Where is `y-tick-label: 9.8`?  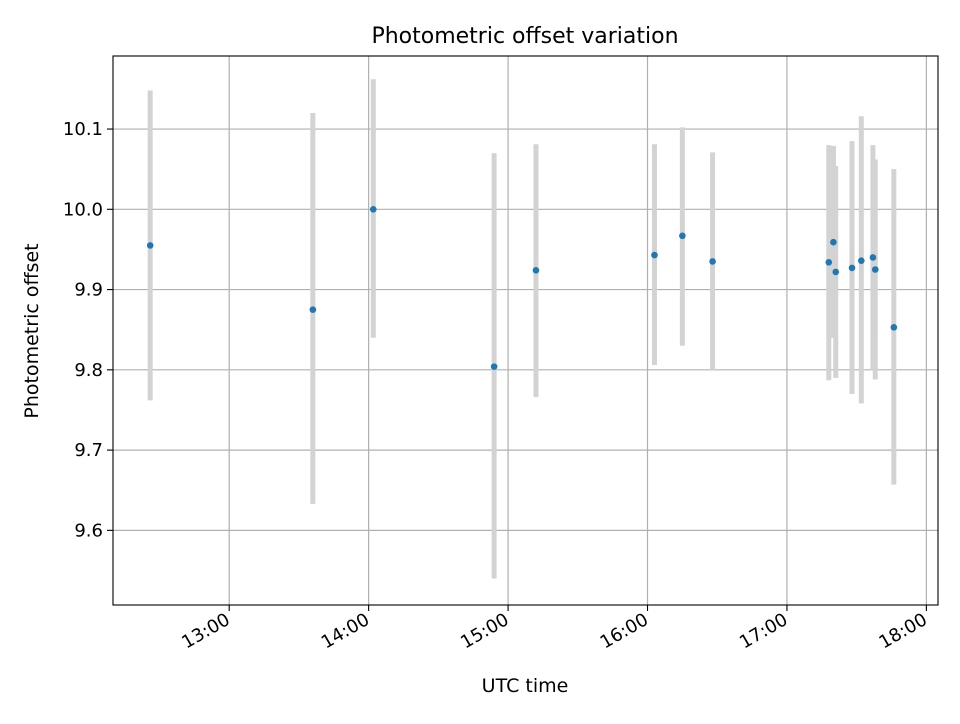 y-tick-label: 9.8 is located at coordinates (88, 370).